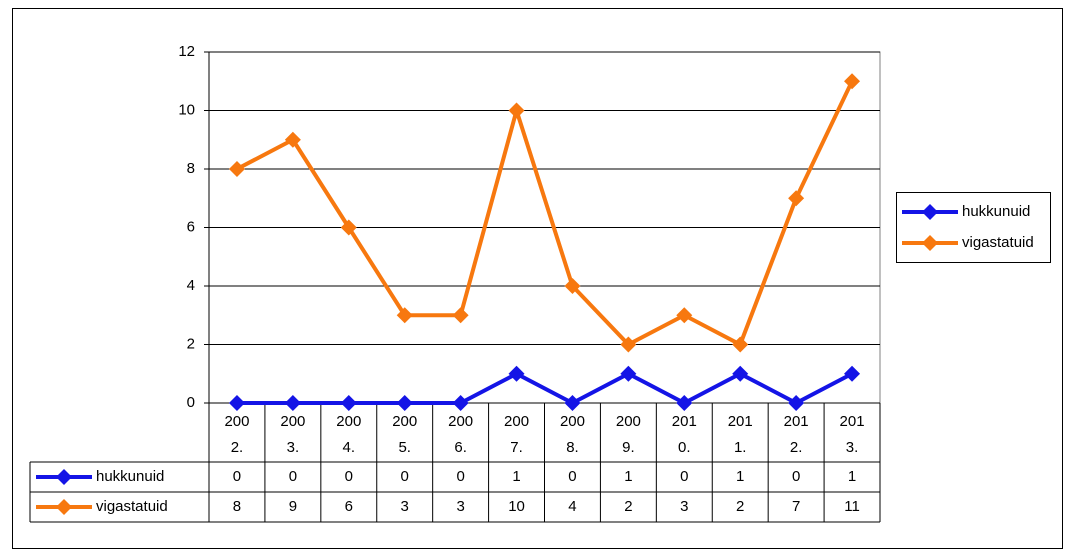 The width and height of the screenshot is (1073, 552). Describe the element at coordinates (293, 506) in the screenshot. I see `table-value: 9` at that location.